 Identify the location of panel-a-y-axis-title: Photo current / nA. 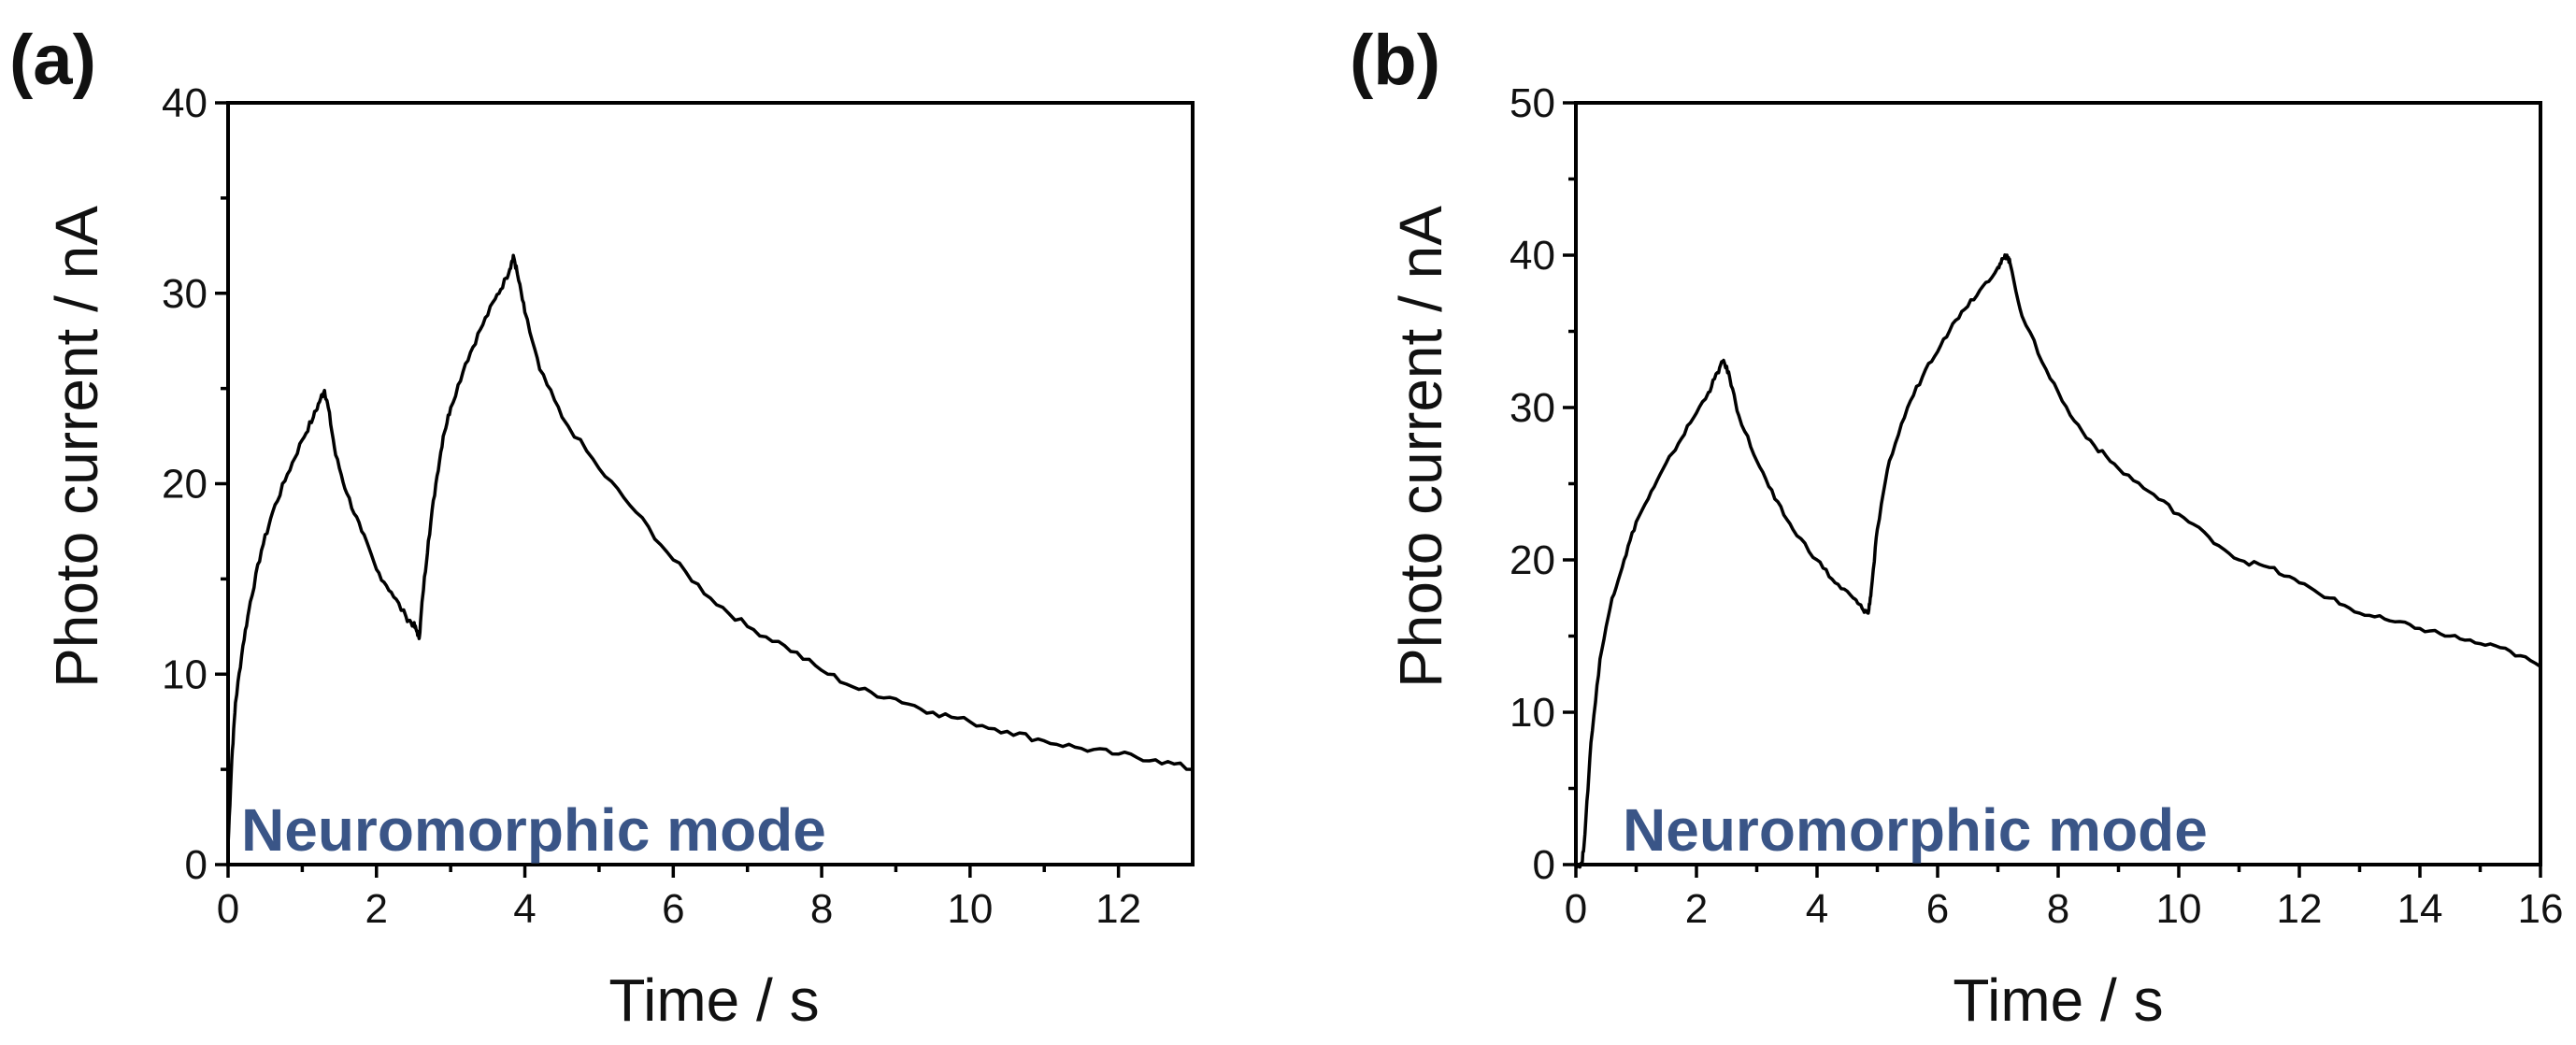
(76, 447).